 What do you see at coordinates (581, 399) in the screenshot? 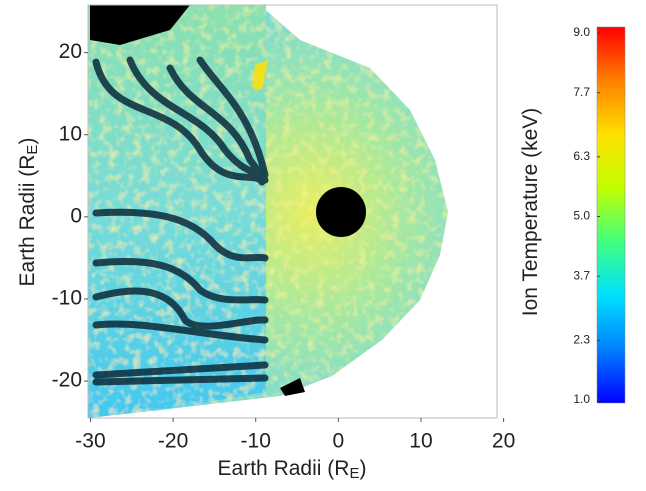
I see `colorbar-tick-label: 1.0` at bounding box center [581, 399].